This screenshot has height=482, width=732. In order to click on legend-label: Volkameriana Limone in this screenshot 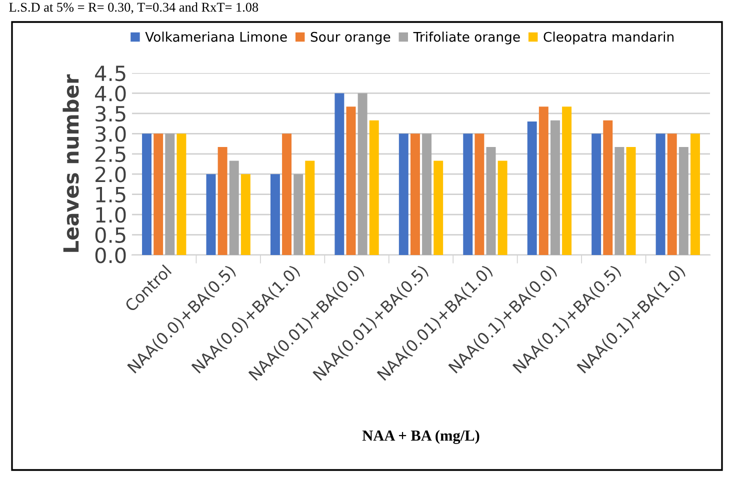, I will do `click(216, 37)`.